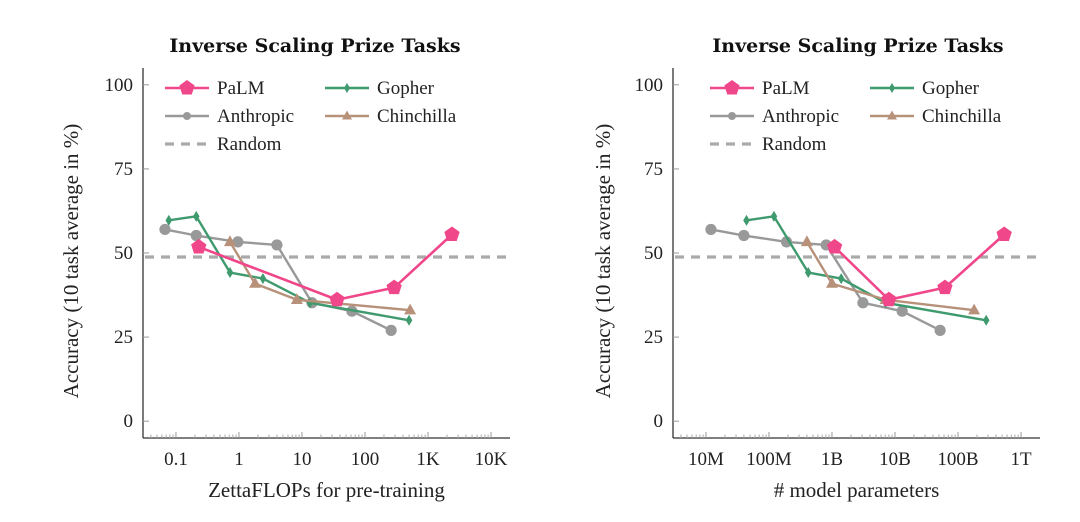 The height and width of the screenshot is (522, 1080). Describe the element at coordinates (957, 459) in the screenshot. I see `x-tick-label: 100B` at that location.